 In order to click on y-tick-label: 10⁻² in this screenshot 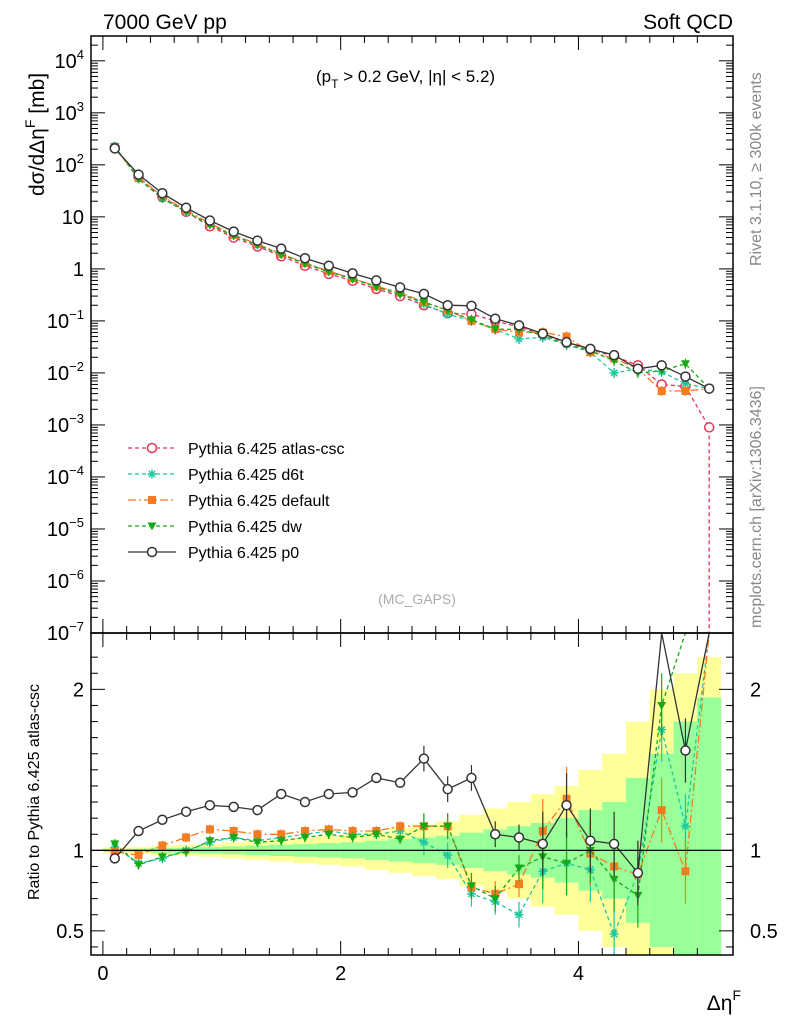, I will do `click(65, 372)`.